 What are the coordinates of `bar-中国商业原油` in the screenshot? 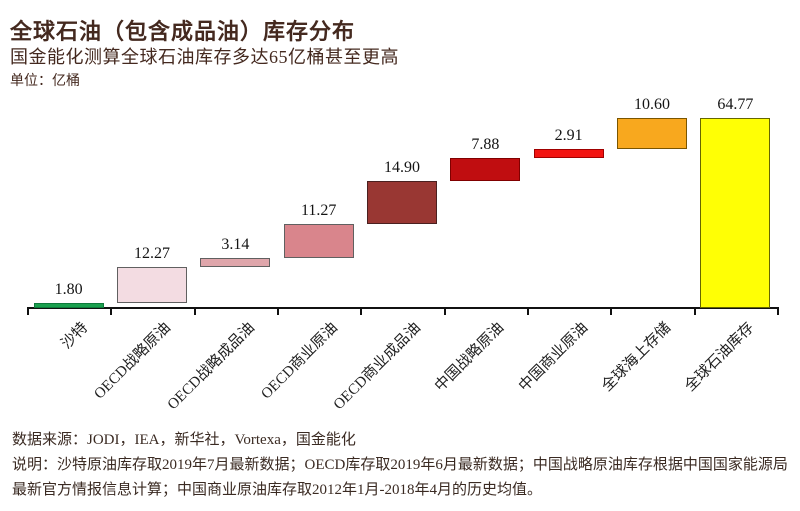 It's located at (568, 153).